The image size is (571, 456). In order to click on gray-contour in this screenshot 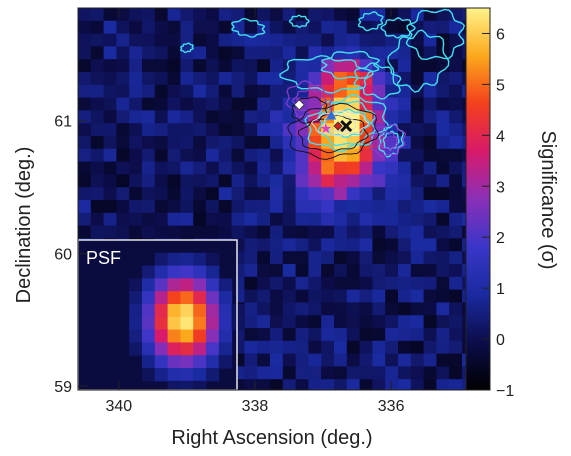, I will do `click(340, 123)`.